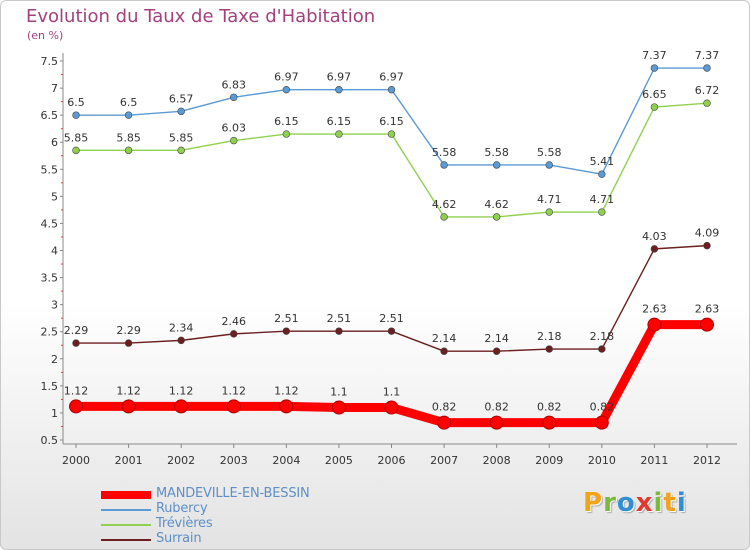 The width and height of the screenshot is (750, 550). What do you see at coordinates (602, 161) in the screenshot?
I see `data-label: 5.41` at bounding box center [602, 161].